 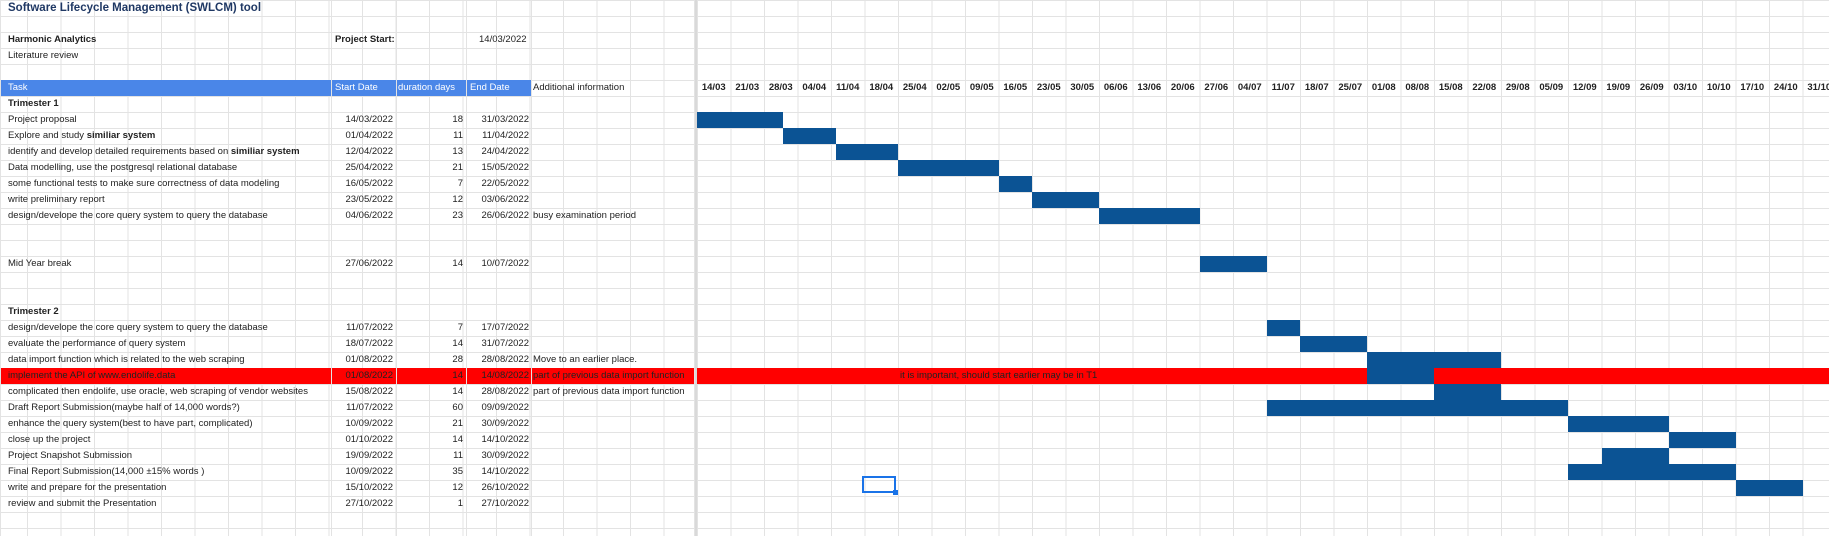 What do you see at coordinates (1316, 87) in the screenshot?
I see `timeline-date: 18/07` at bounding box center [1316, 87].